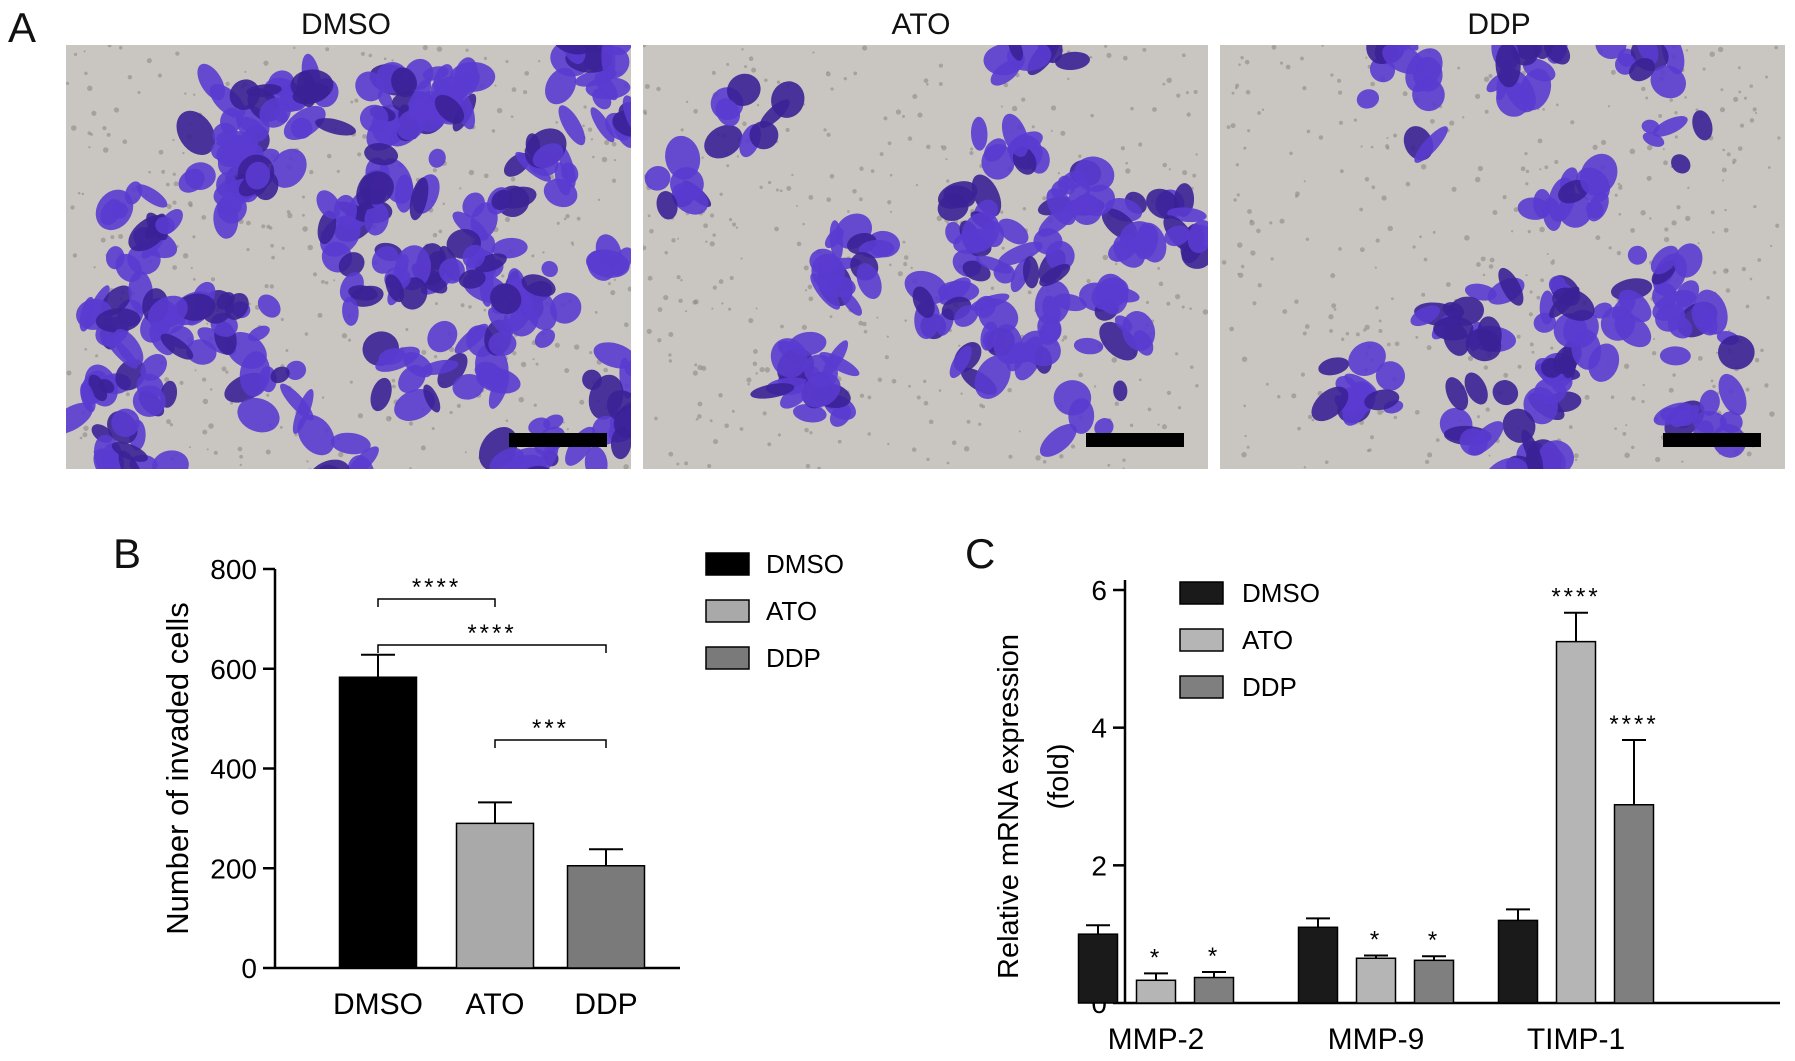 The width and height of the screenshot is (1795, 1061). Describe the element at coordinates (378, 822) in the screenshot. I see `bar-dmso` at that location.